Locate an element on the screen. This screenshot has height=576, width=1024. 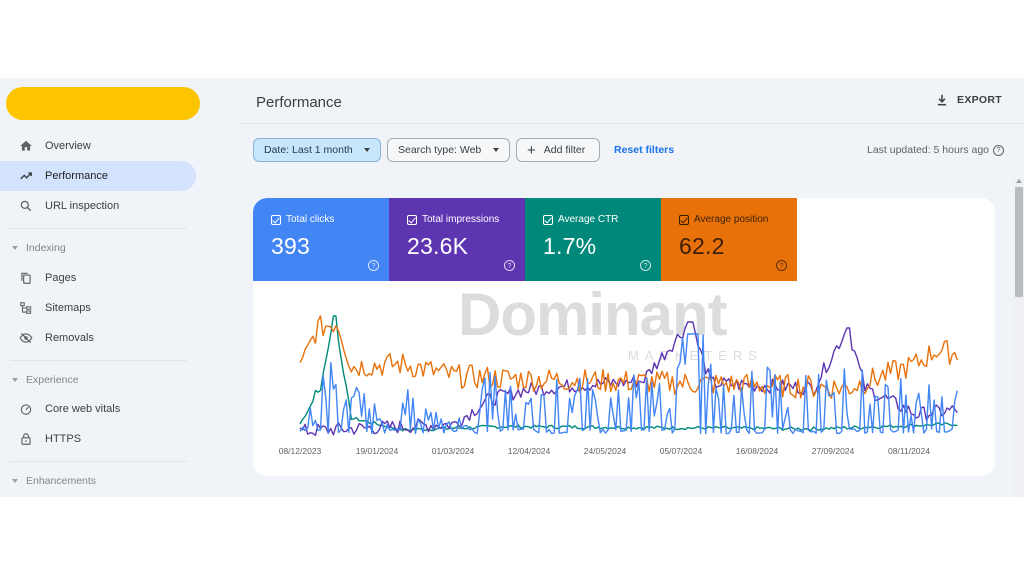
metric-tile-average-position: Average position 62.2 ? is located at coordinates (729, 239).